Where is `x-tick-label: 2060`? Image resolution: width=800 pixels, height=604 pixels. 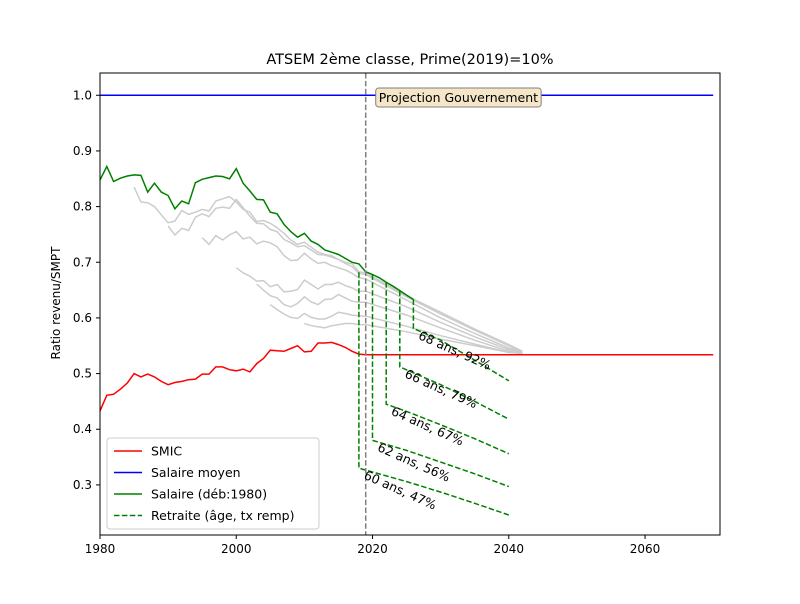
x-tick-label: 2060 is located at coordinates (645, 549).